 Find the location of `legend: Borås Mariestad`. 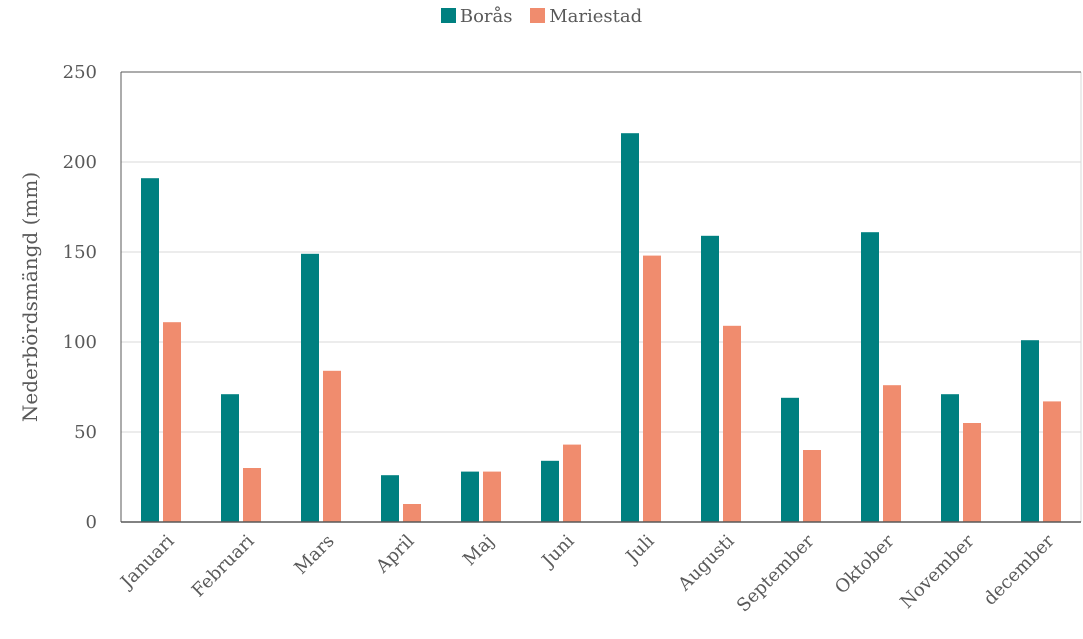

legend: Borås Mariestad is located at coordinates (541, 16).